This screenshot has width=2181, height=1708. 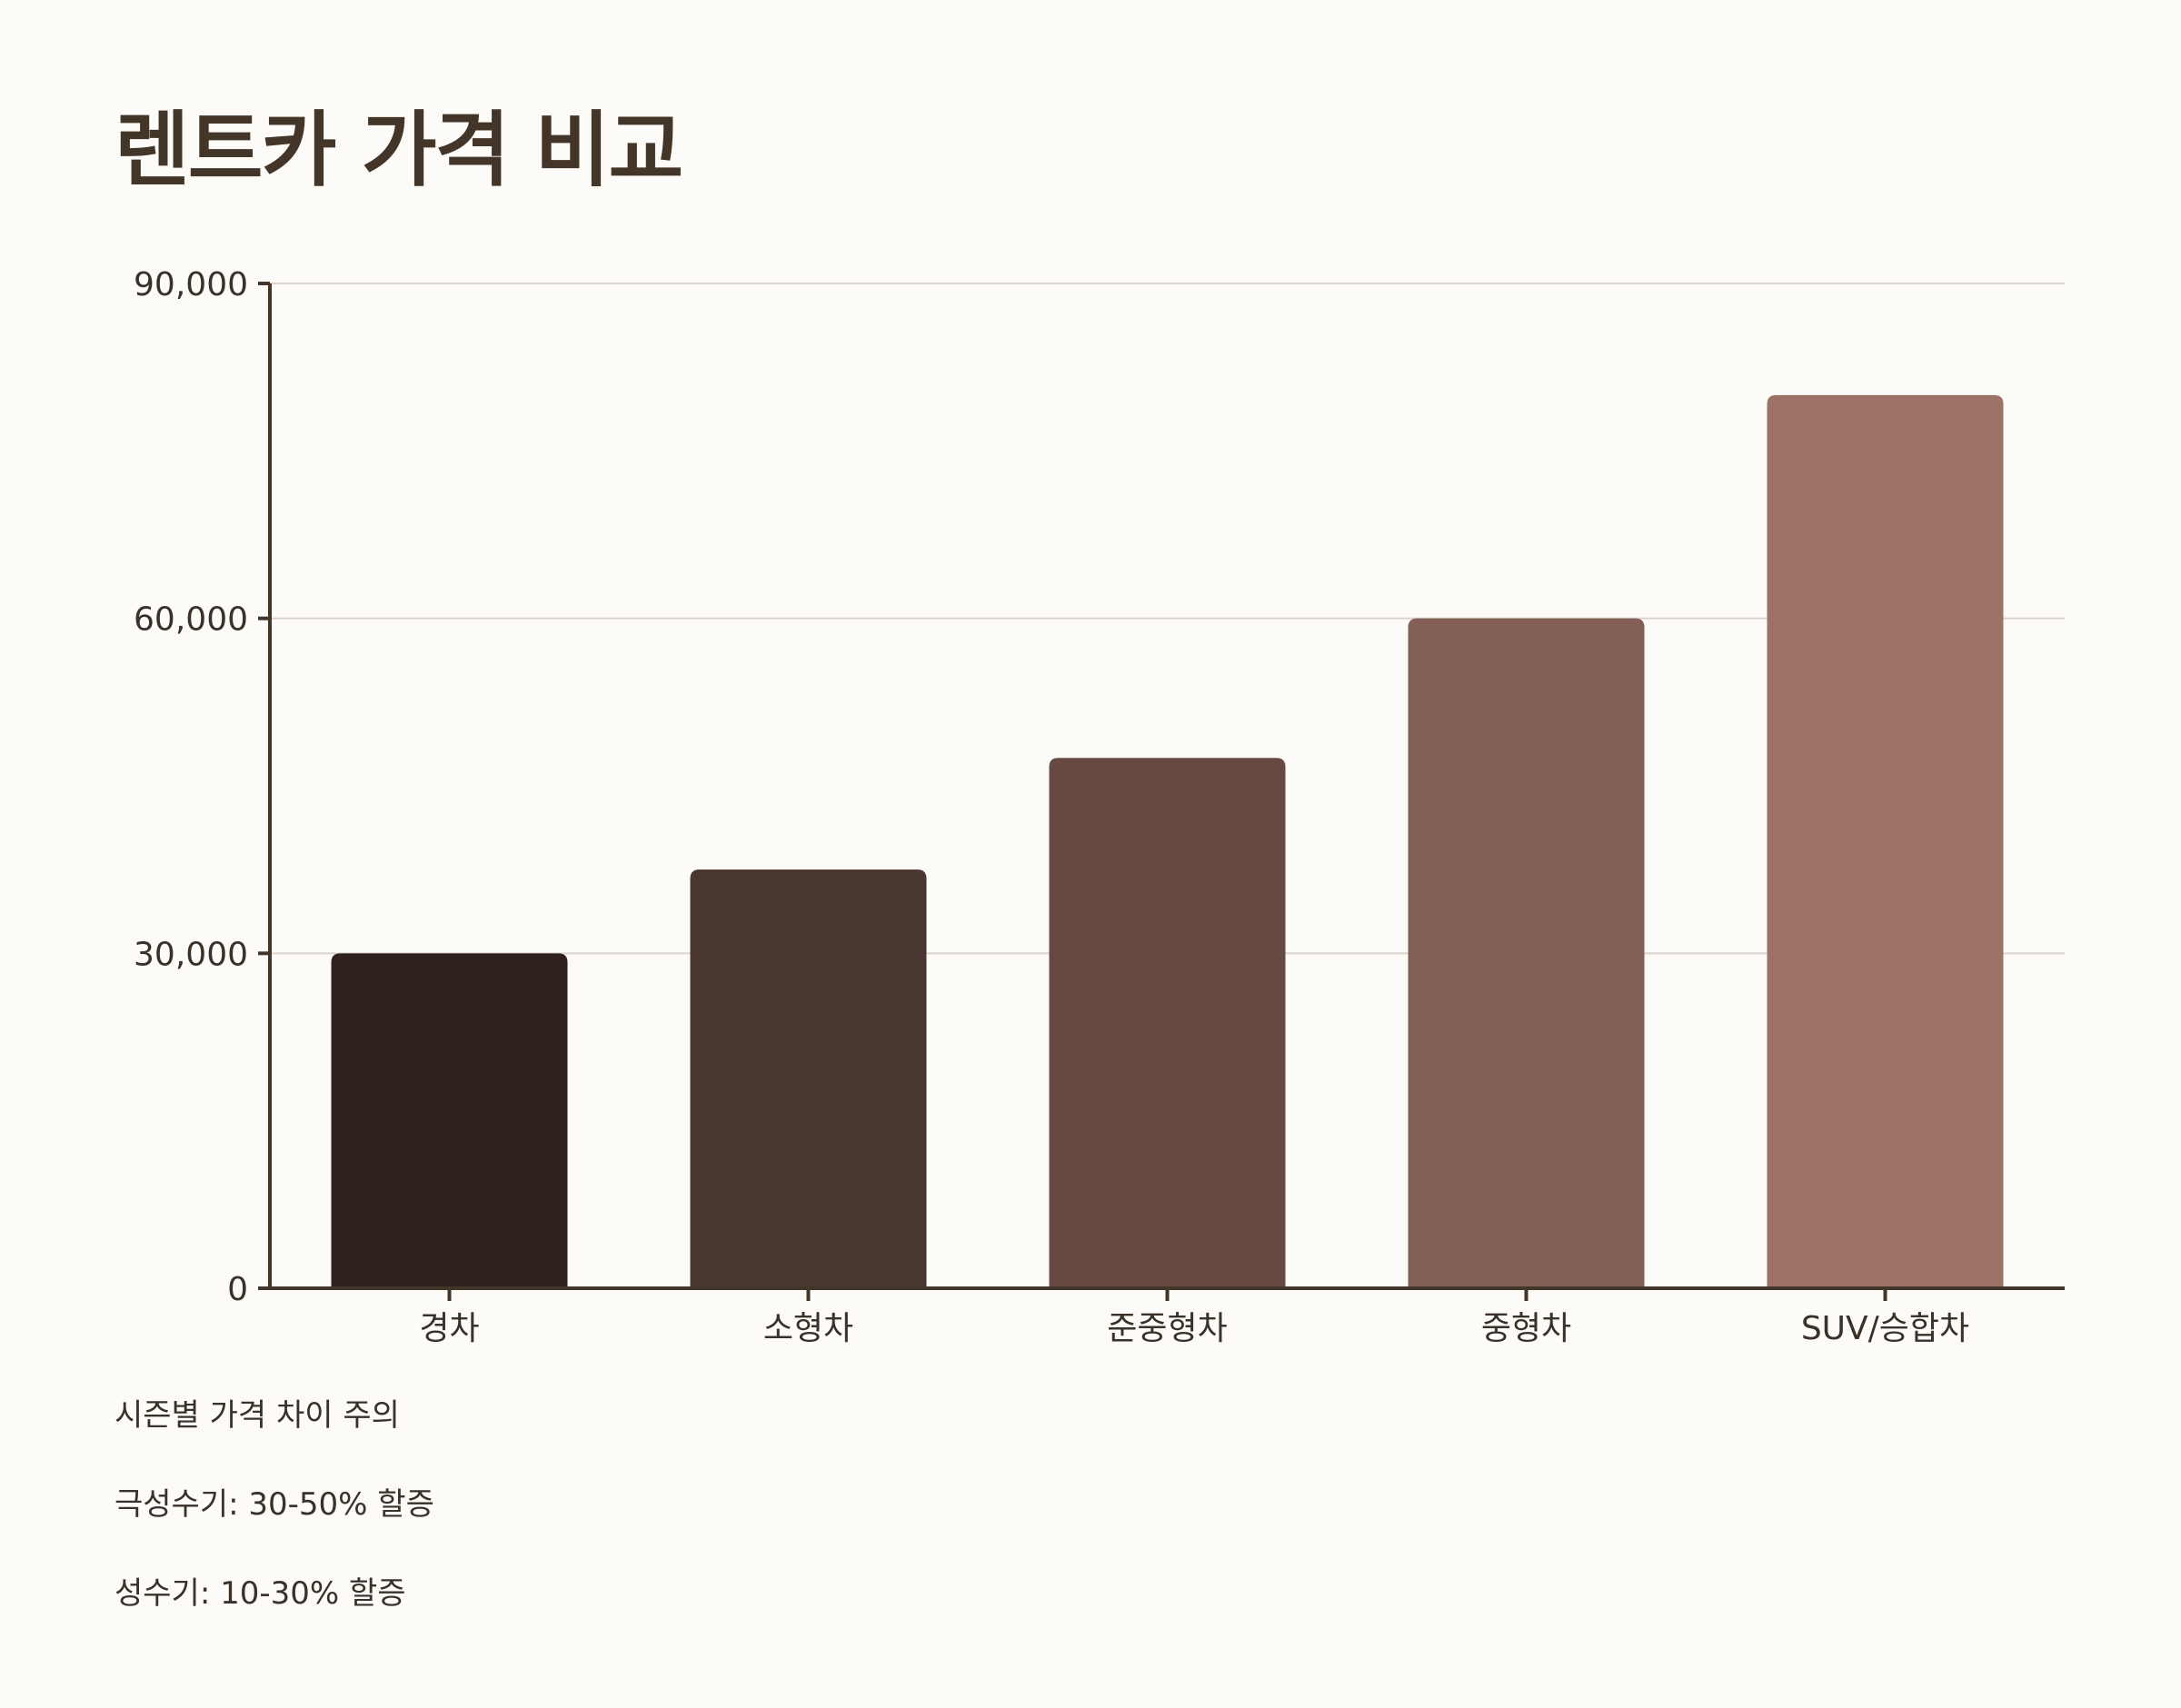 I want to click on note-peak-season: 극성수기: 30-50% 할증, so click(x=274, y=1504).